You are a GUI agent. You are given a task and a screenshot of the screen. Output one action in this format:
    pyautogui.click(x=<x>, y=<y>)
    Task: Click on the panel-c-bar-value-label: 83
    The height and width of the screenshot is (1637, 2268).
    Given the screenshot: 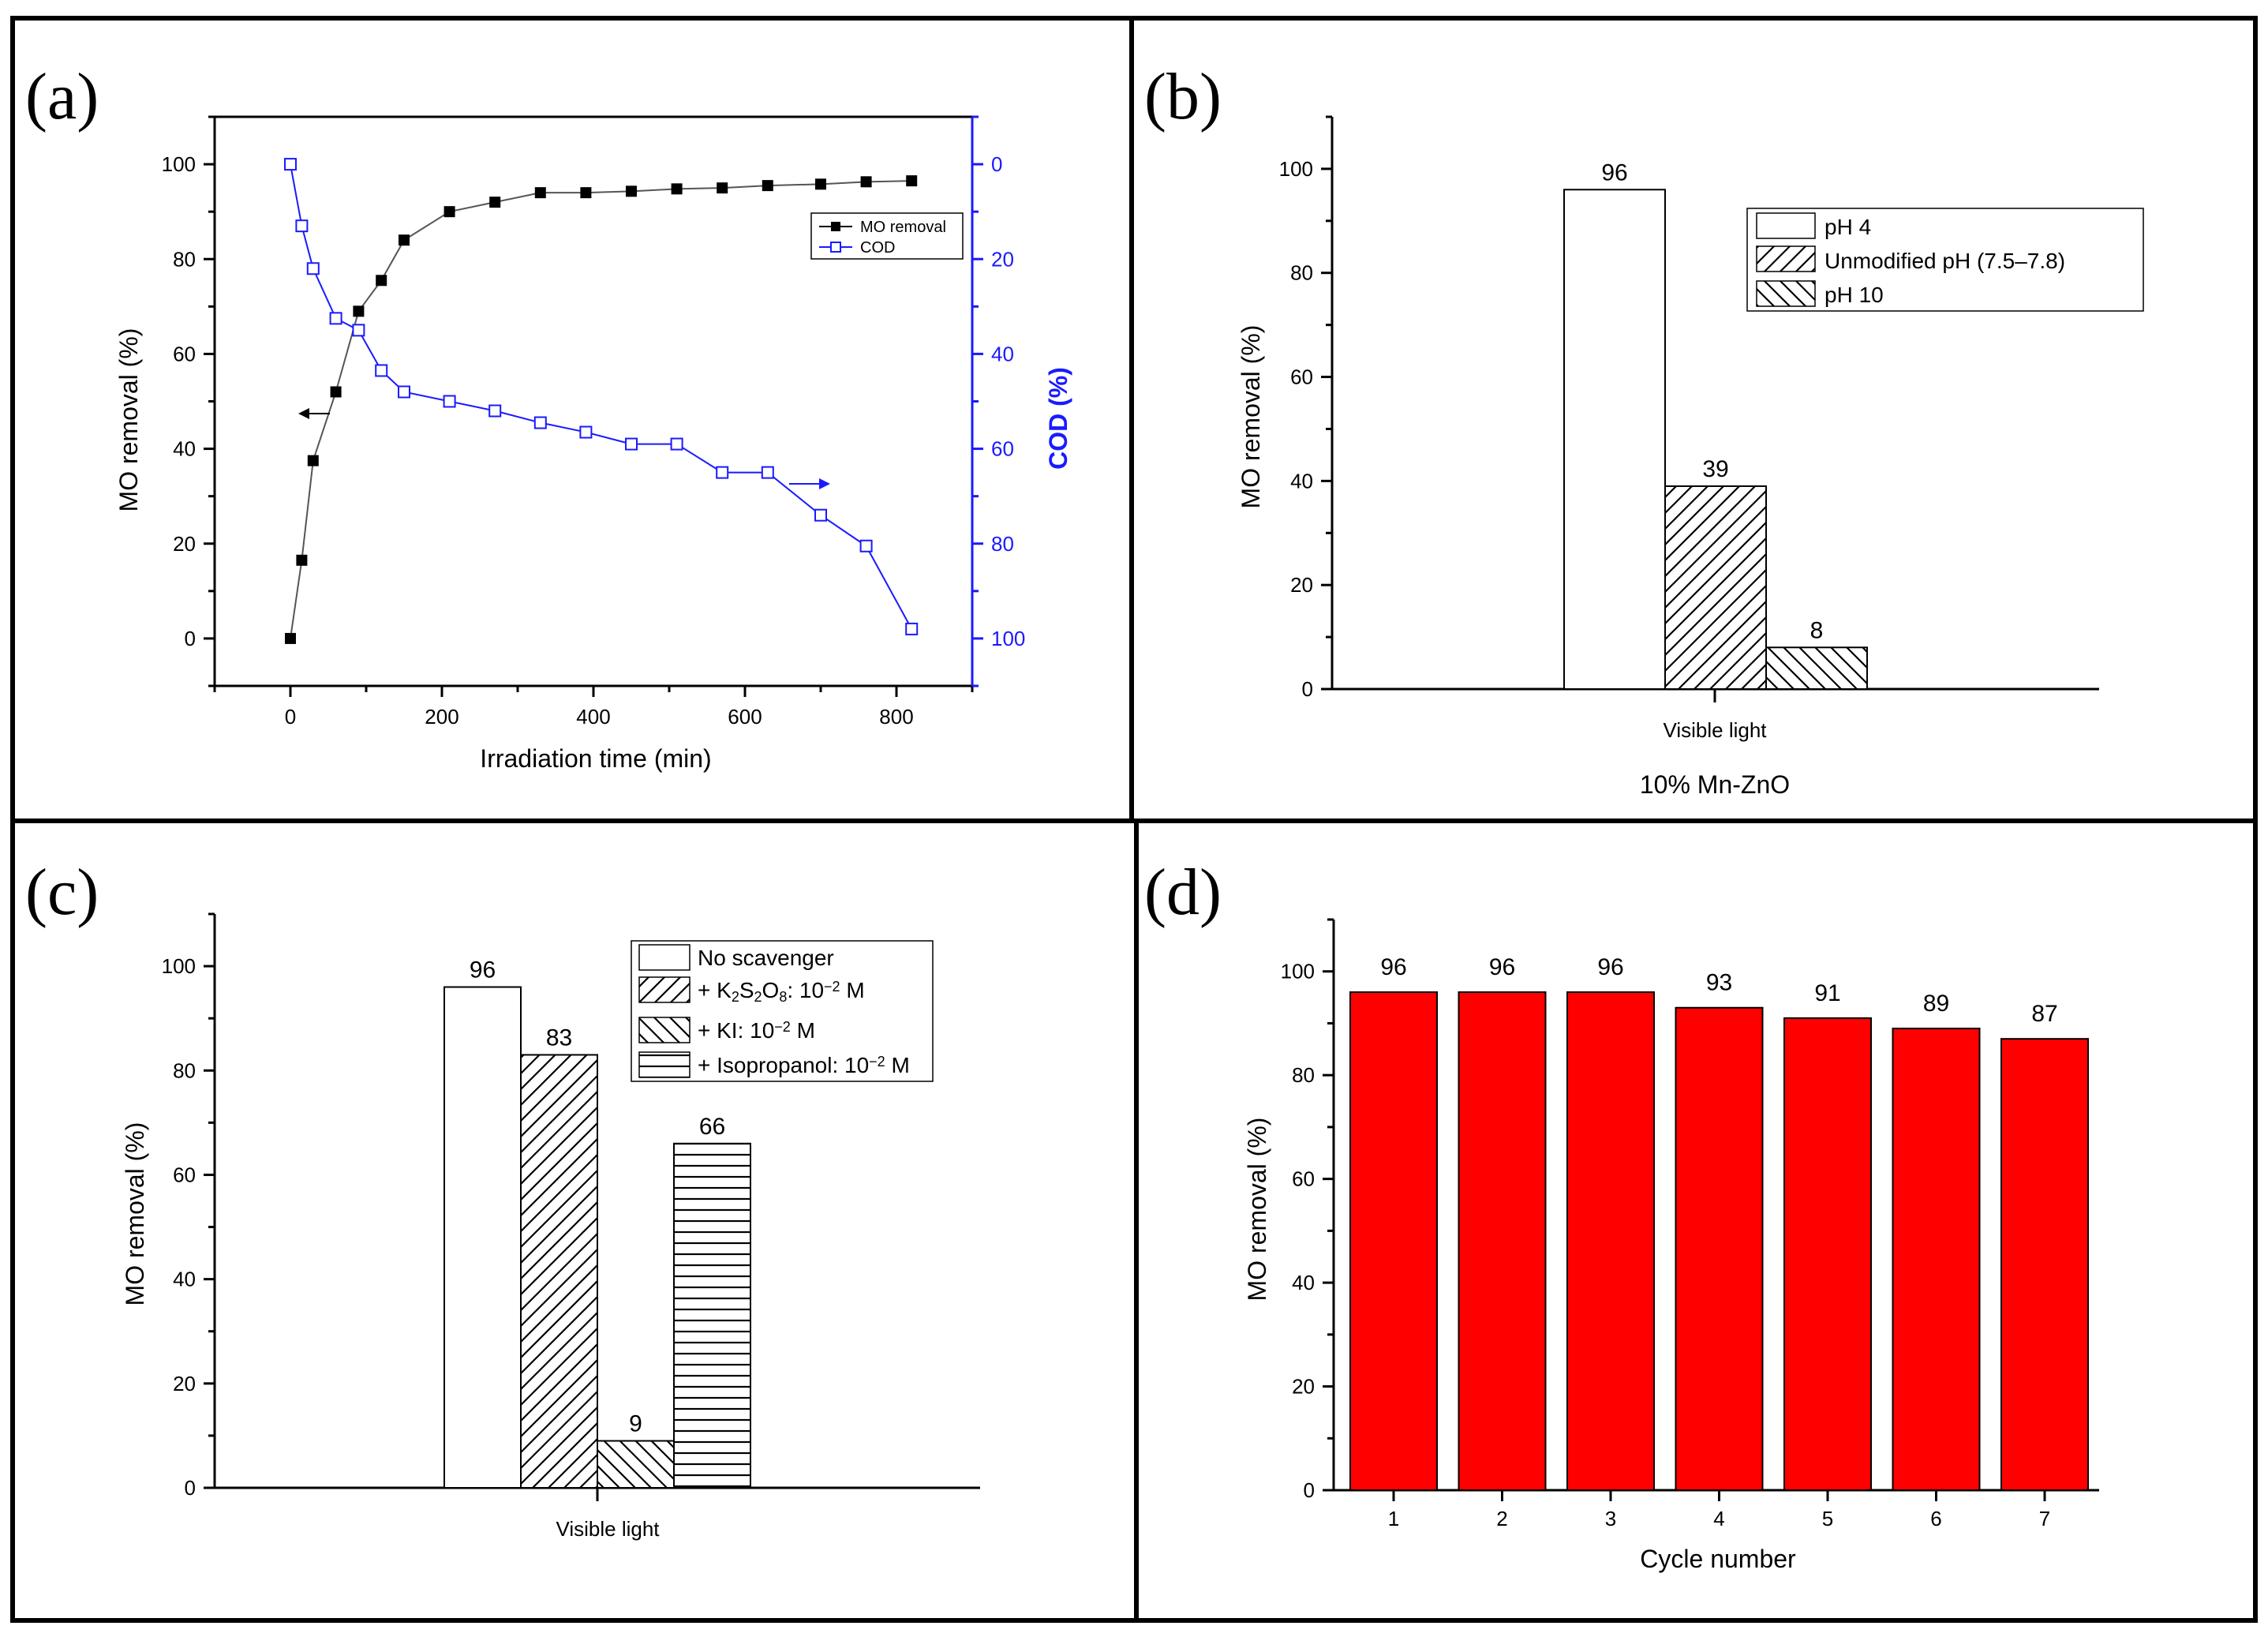 What is the action you would take?
    pyautogui.click(x=559, y=1038)
    